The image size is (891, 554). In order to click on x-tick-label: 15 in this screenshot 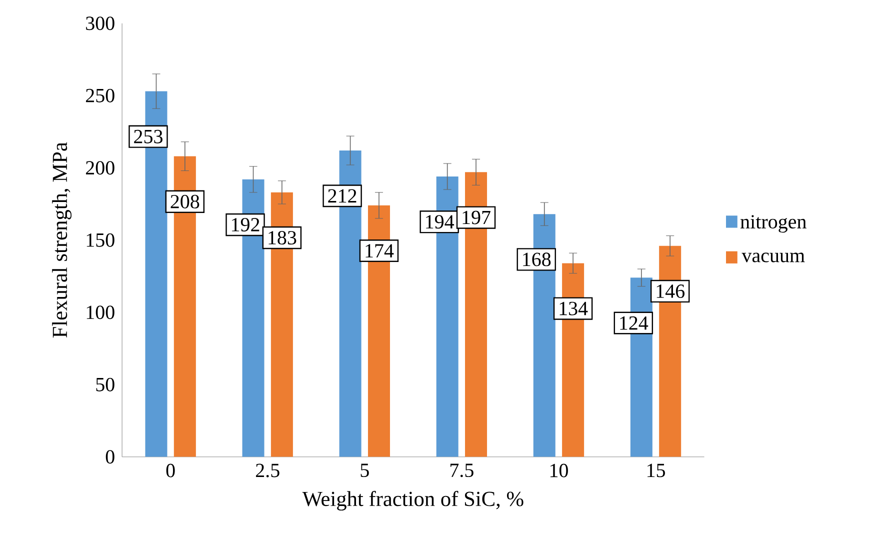, I will do `click(656, 471)`.